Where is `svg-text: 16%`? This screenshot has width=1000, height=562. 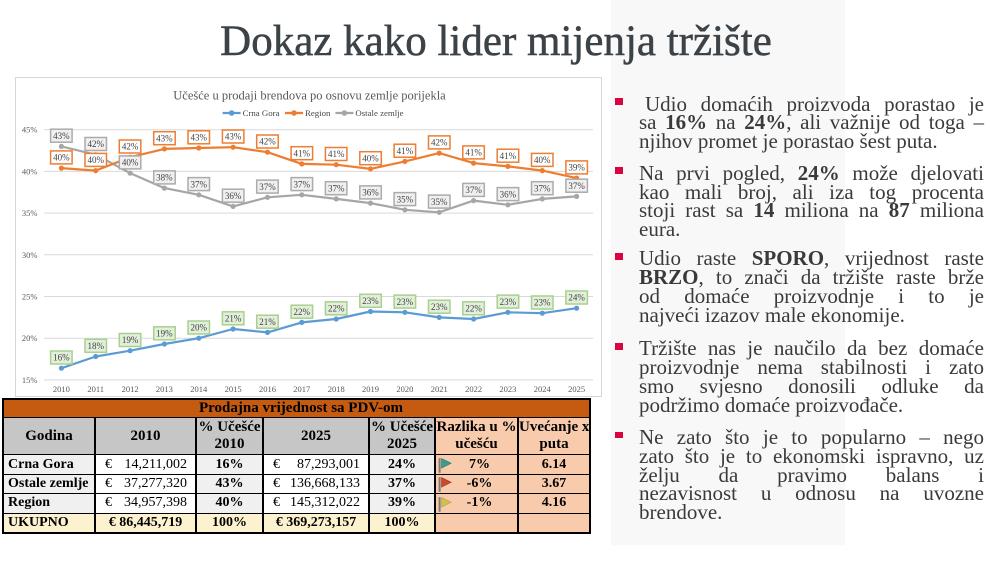
svg-text: 16% is located at coordinates (61, 358).